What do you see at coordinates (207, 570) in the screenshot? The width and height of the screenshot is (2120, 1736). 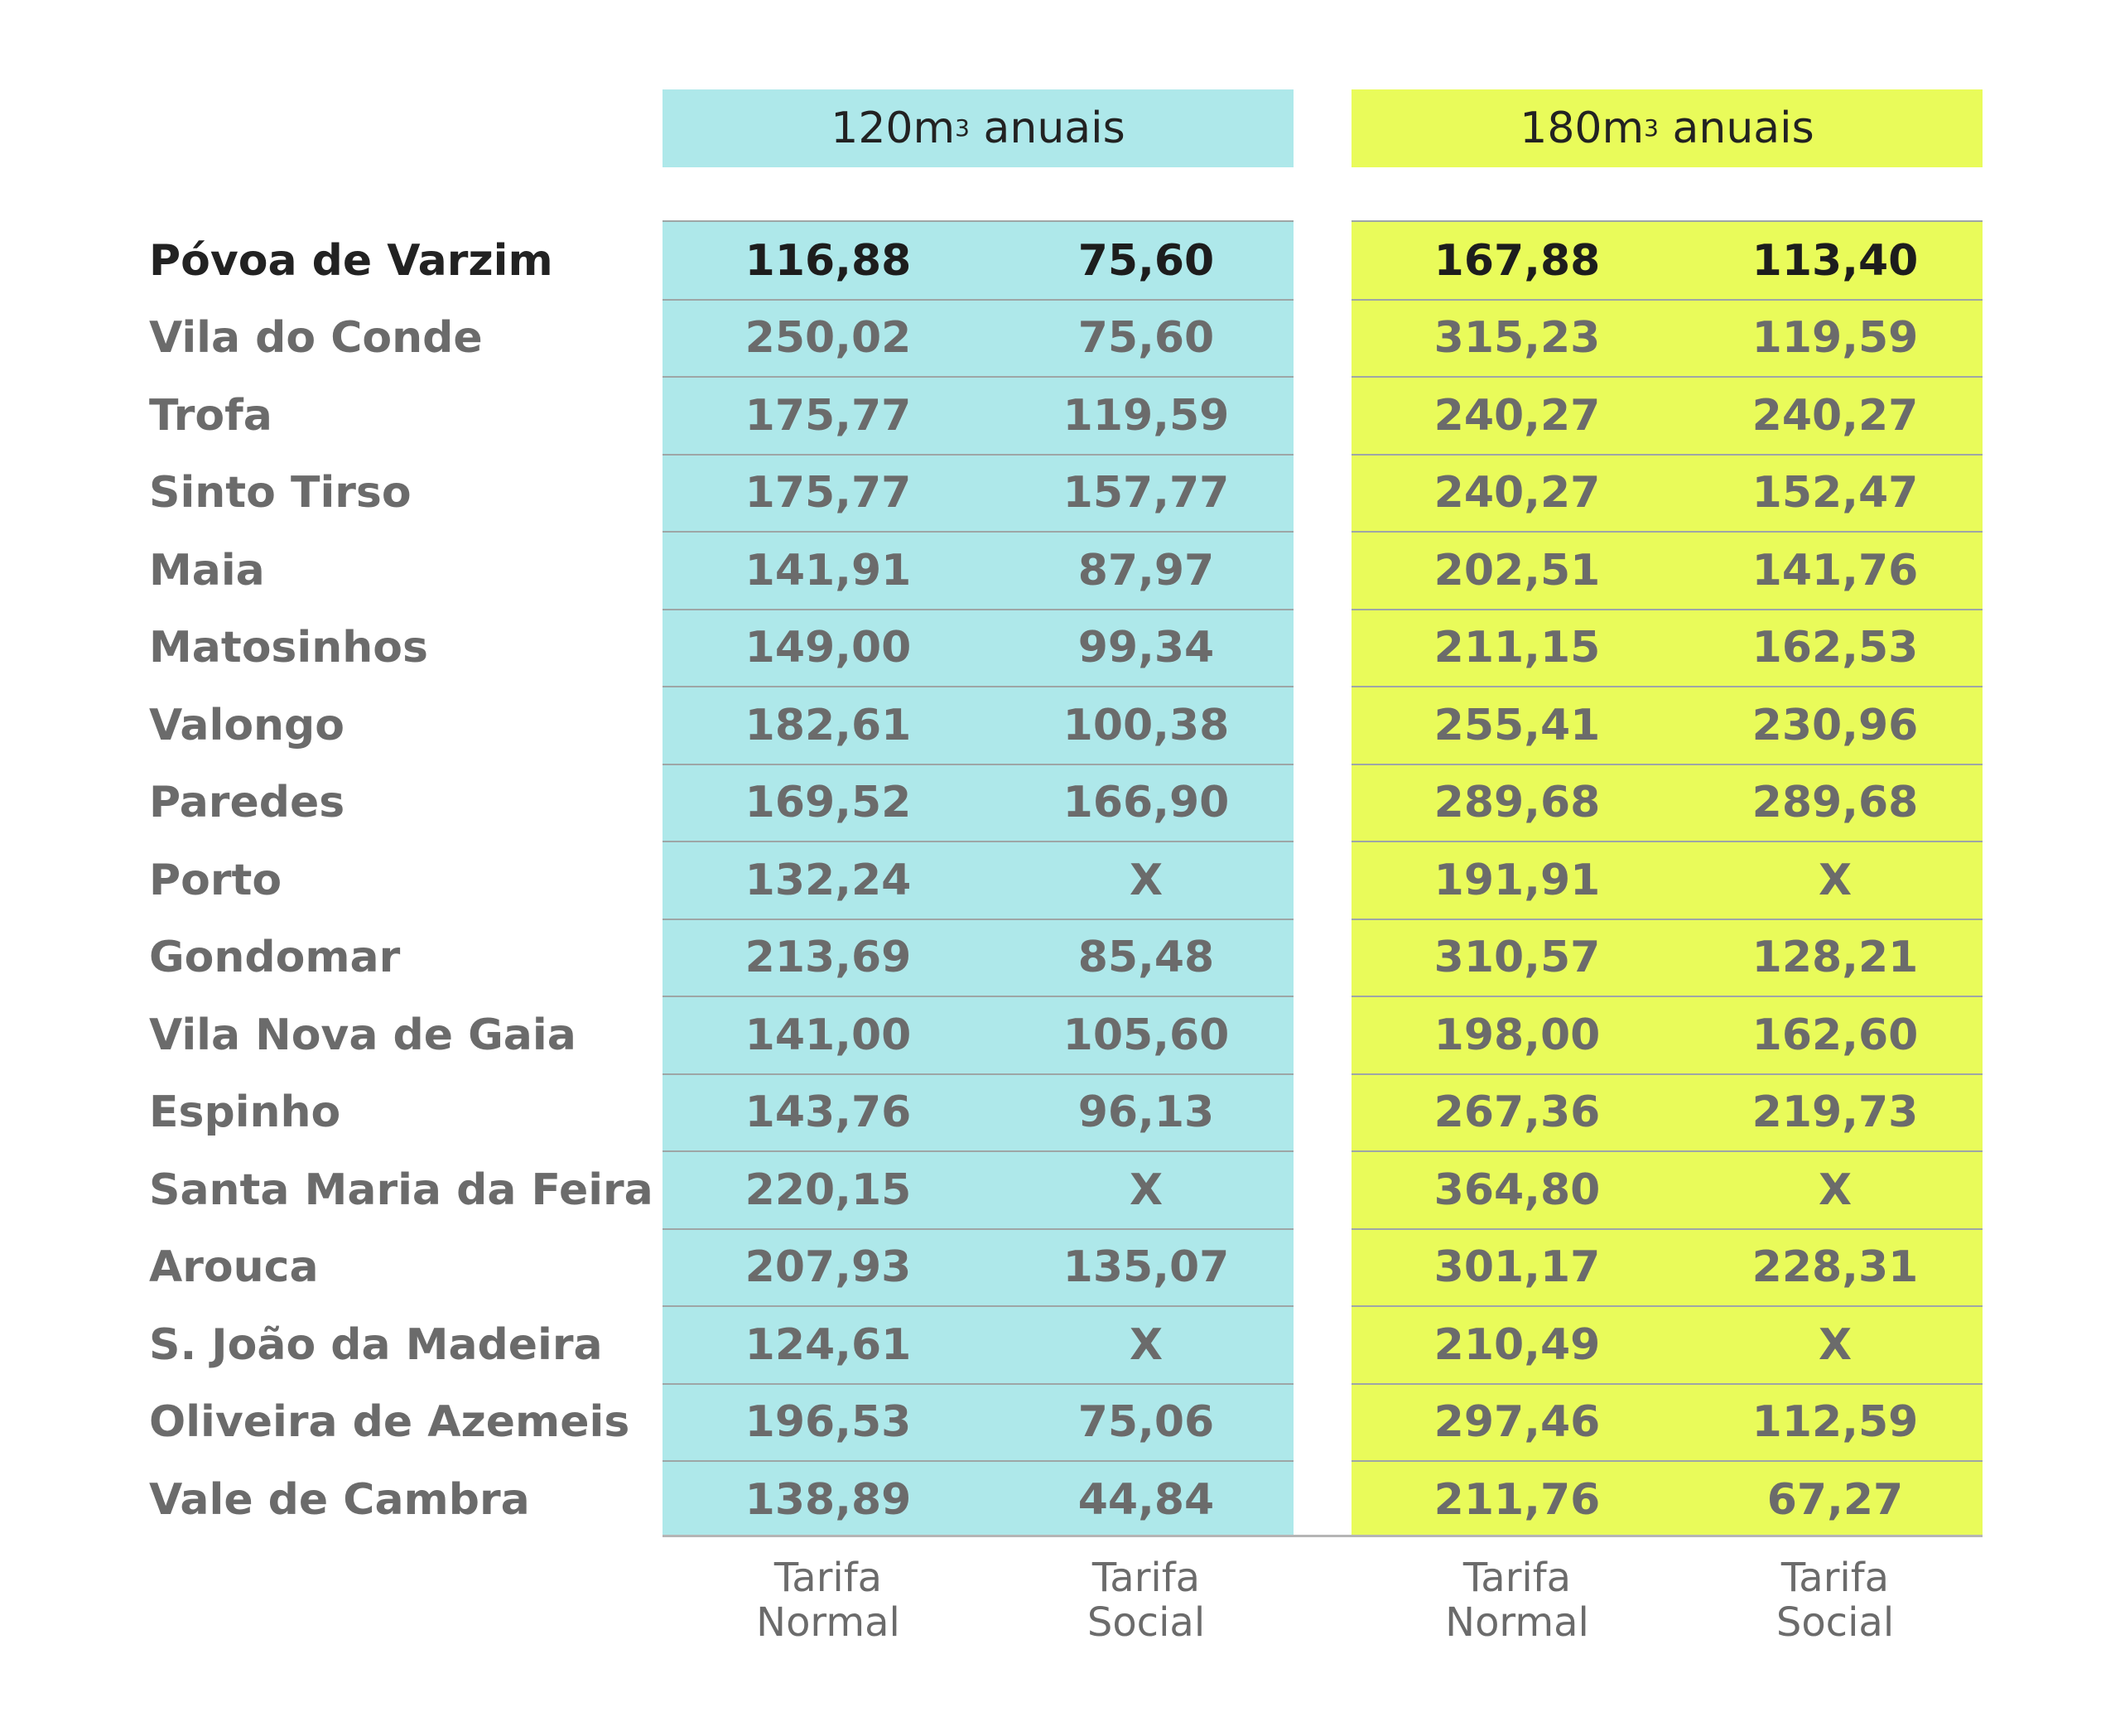 I see `row-label: Maia` at bounding box center [207, 570].